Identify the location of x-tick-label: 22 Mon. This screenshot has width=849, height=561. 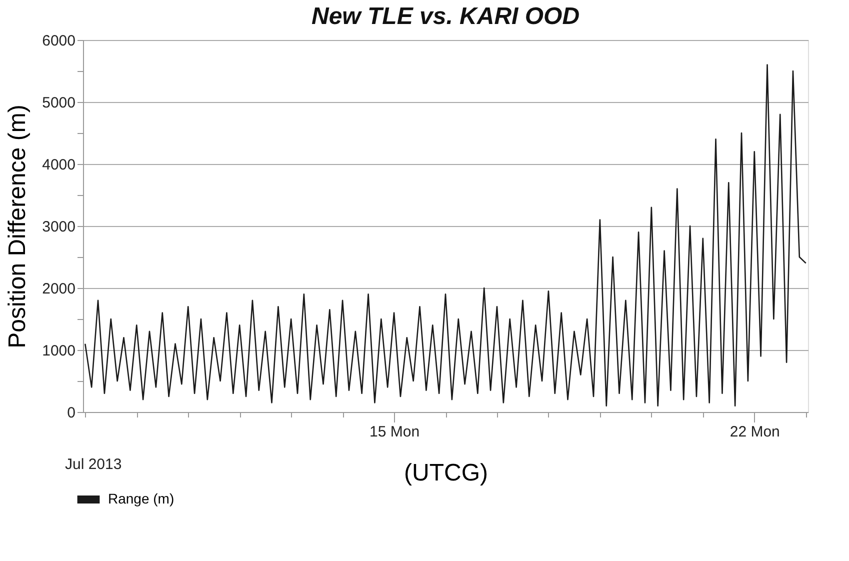
(755, 432).